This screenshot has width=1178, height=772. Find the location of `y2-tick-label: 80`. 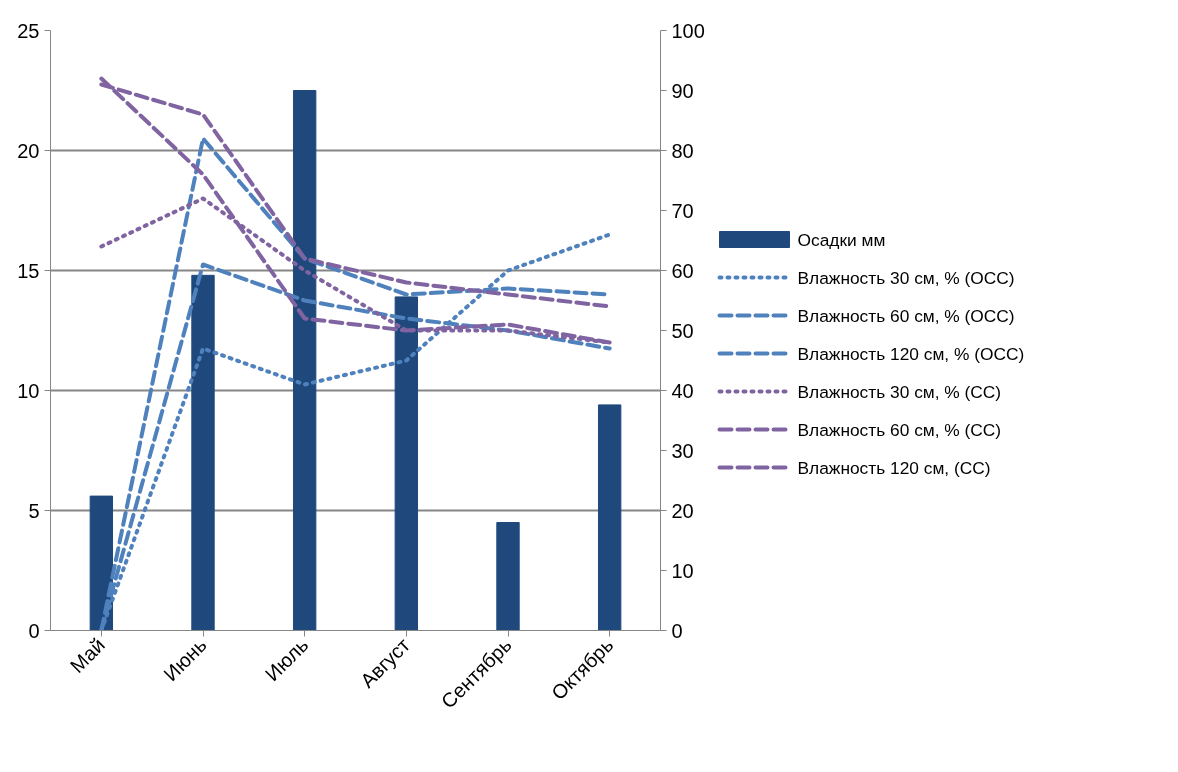

y2-tick-label: 80 is located at coordinates (682, 150).